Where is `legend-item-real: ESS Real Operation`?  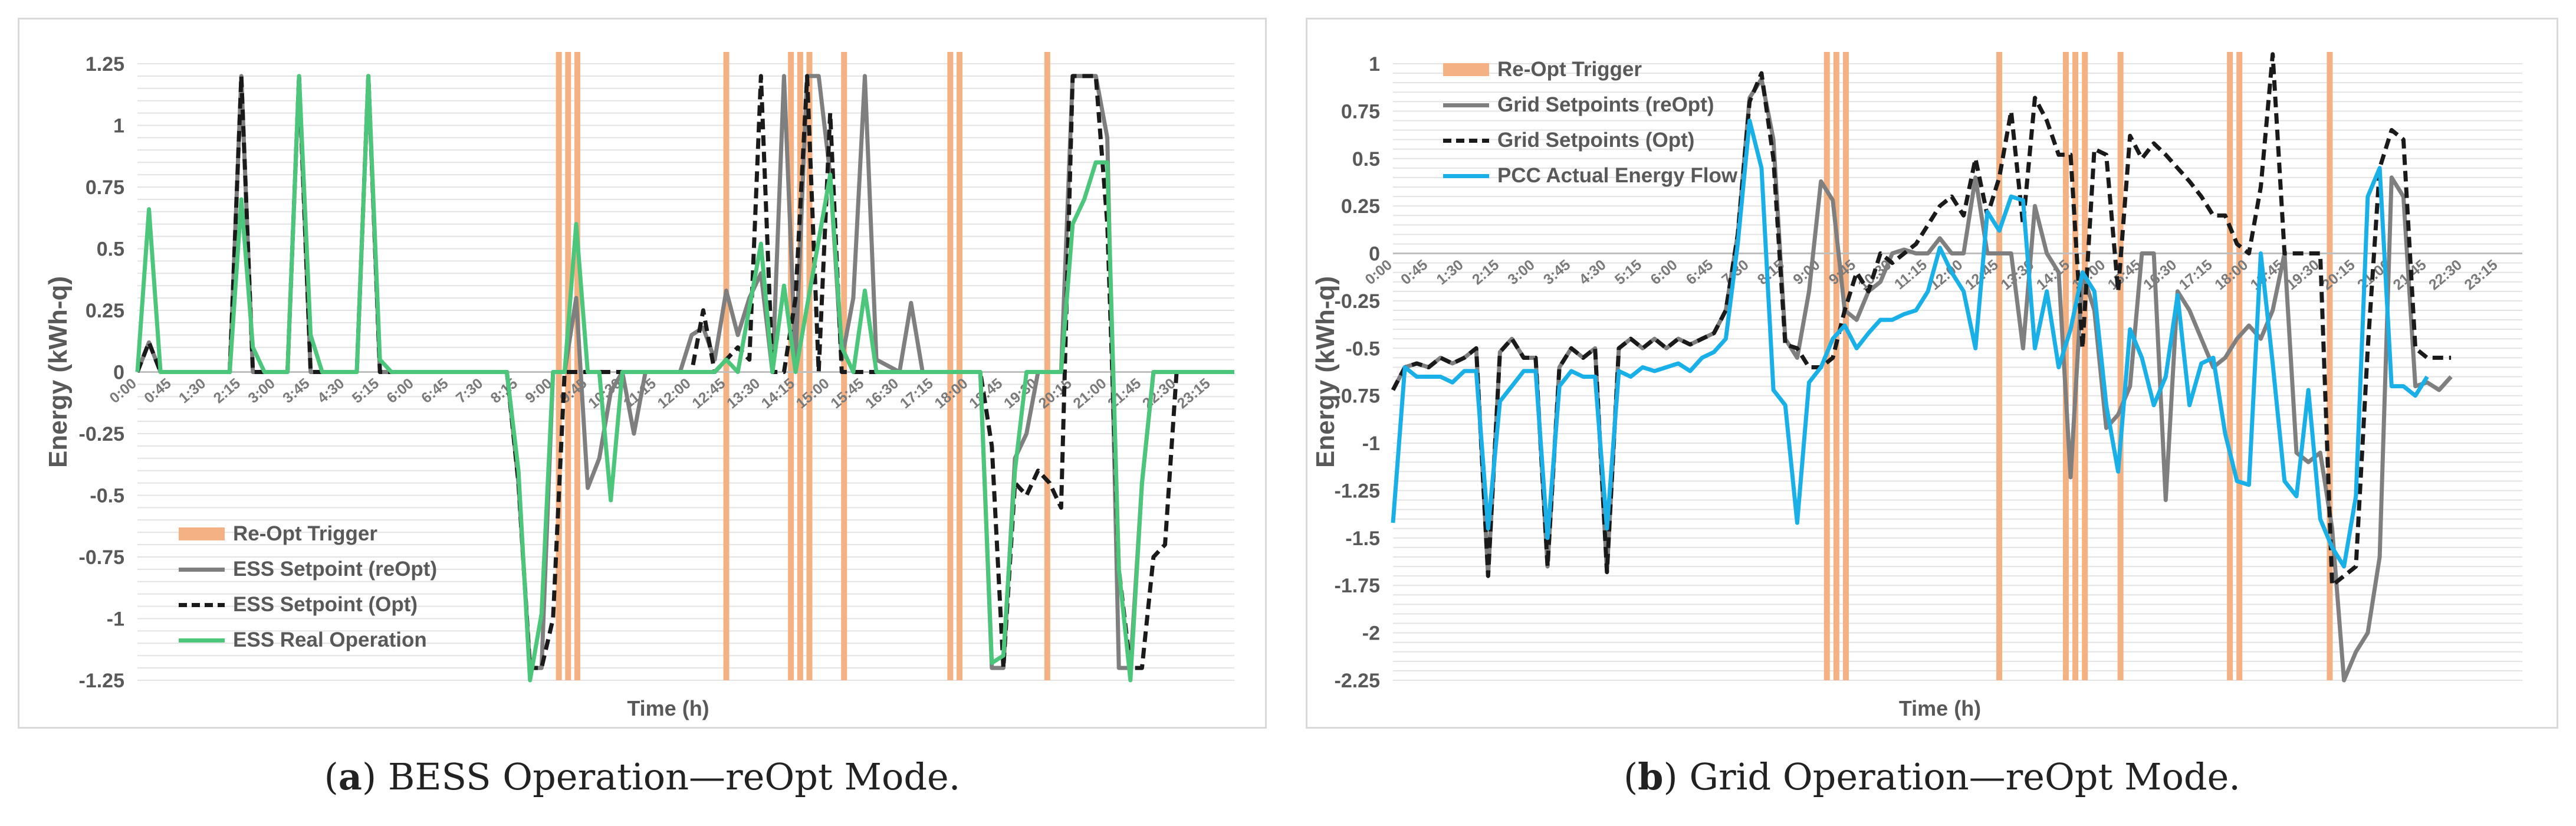 legend-item-real: ESS Real Operation is located at coordinates (308, 640).